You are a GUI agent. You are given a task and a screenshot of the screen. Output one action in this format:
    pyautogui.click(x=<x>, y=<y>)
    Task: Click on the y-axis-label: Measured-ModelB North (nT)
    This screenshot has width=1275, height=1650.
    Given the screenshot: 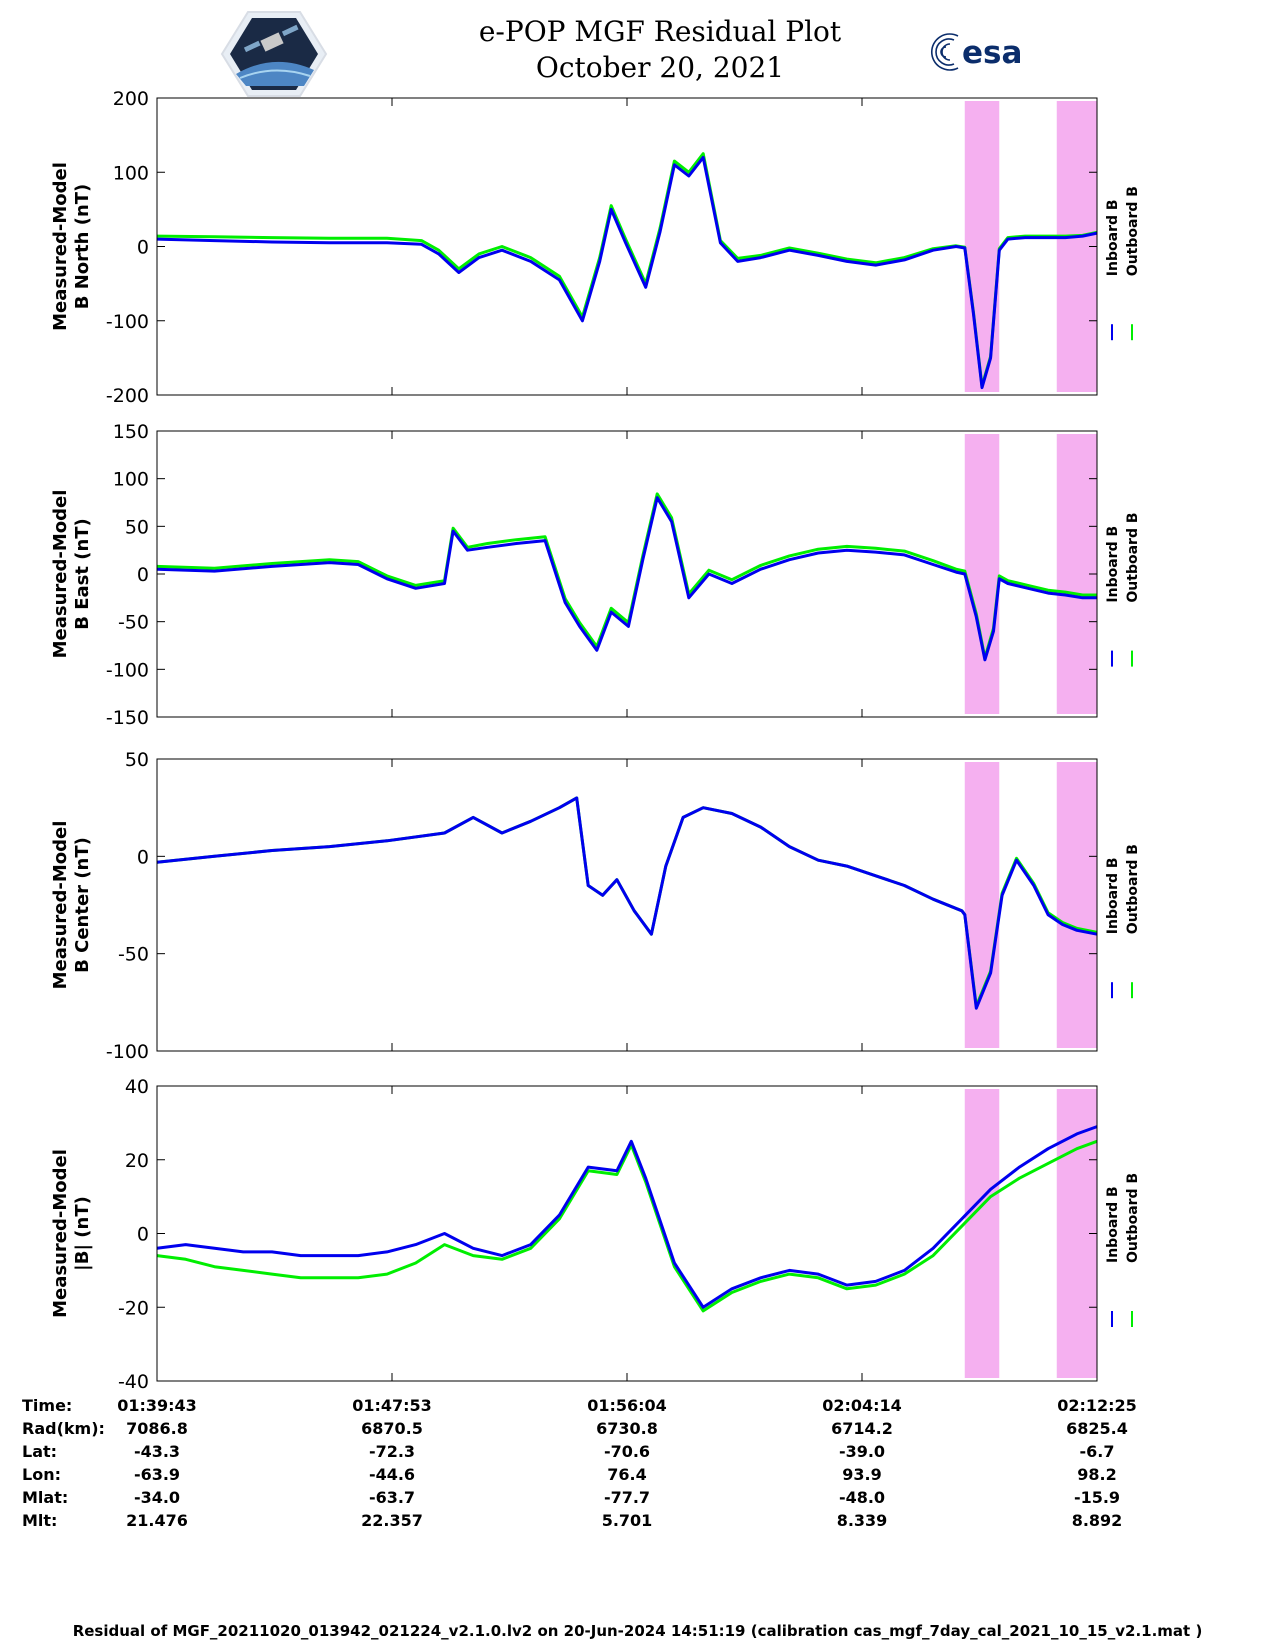 What is the action you would take?
    pyautogui.click(x=71, y=246)
    